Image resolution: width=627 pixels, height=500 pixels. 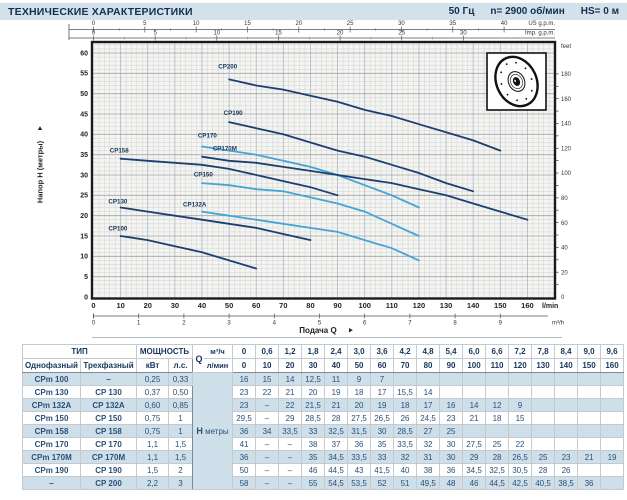 I want to click on axis-label: 110, so click(x=392, y=305).